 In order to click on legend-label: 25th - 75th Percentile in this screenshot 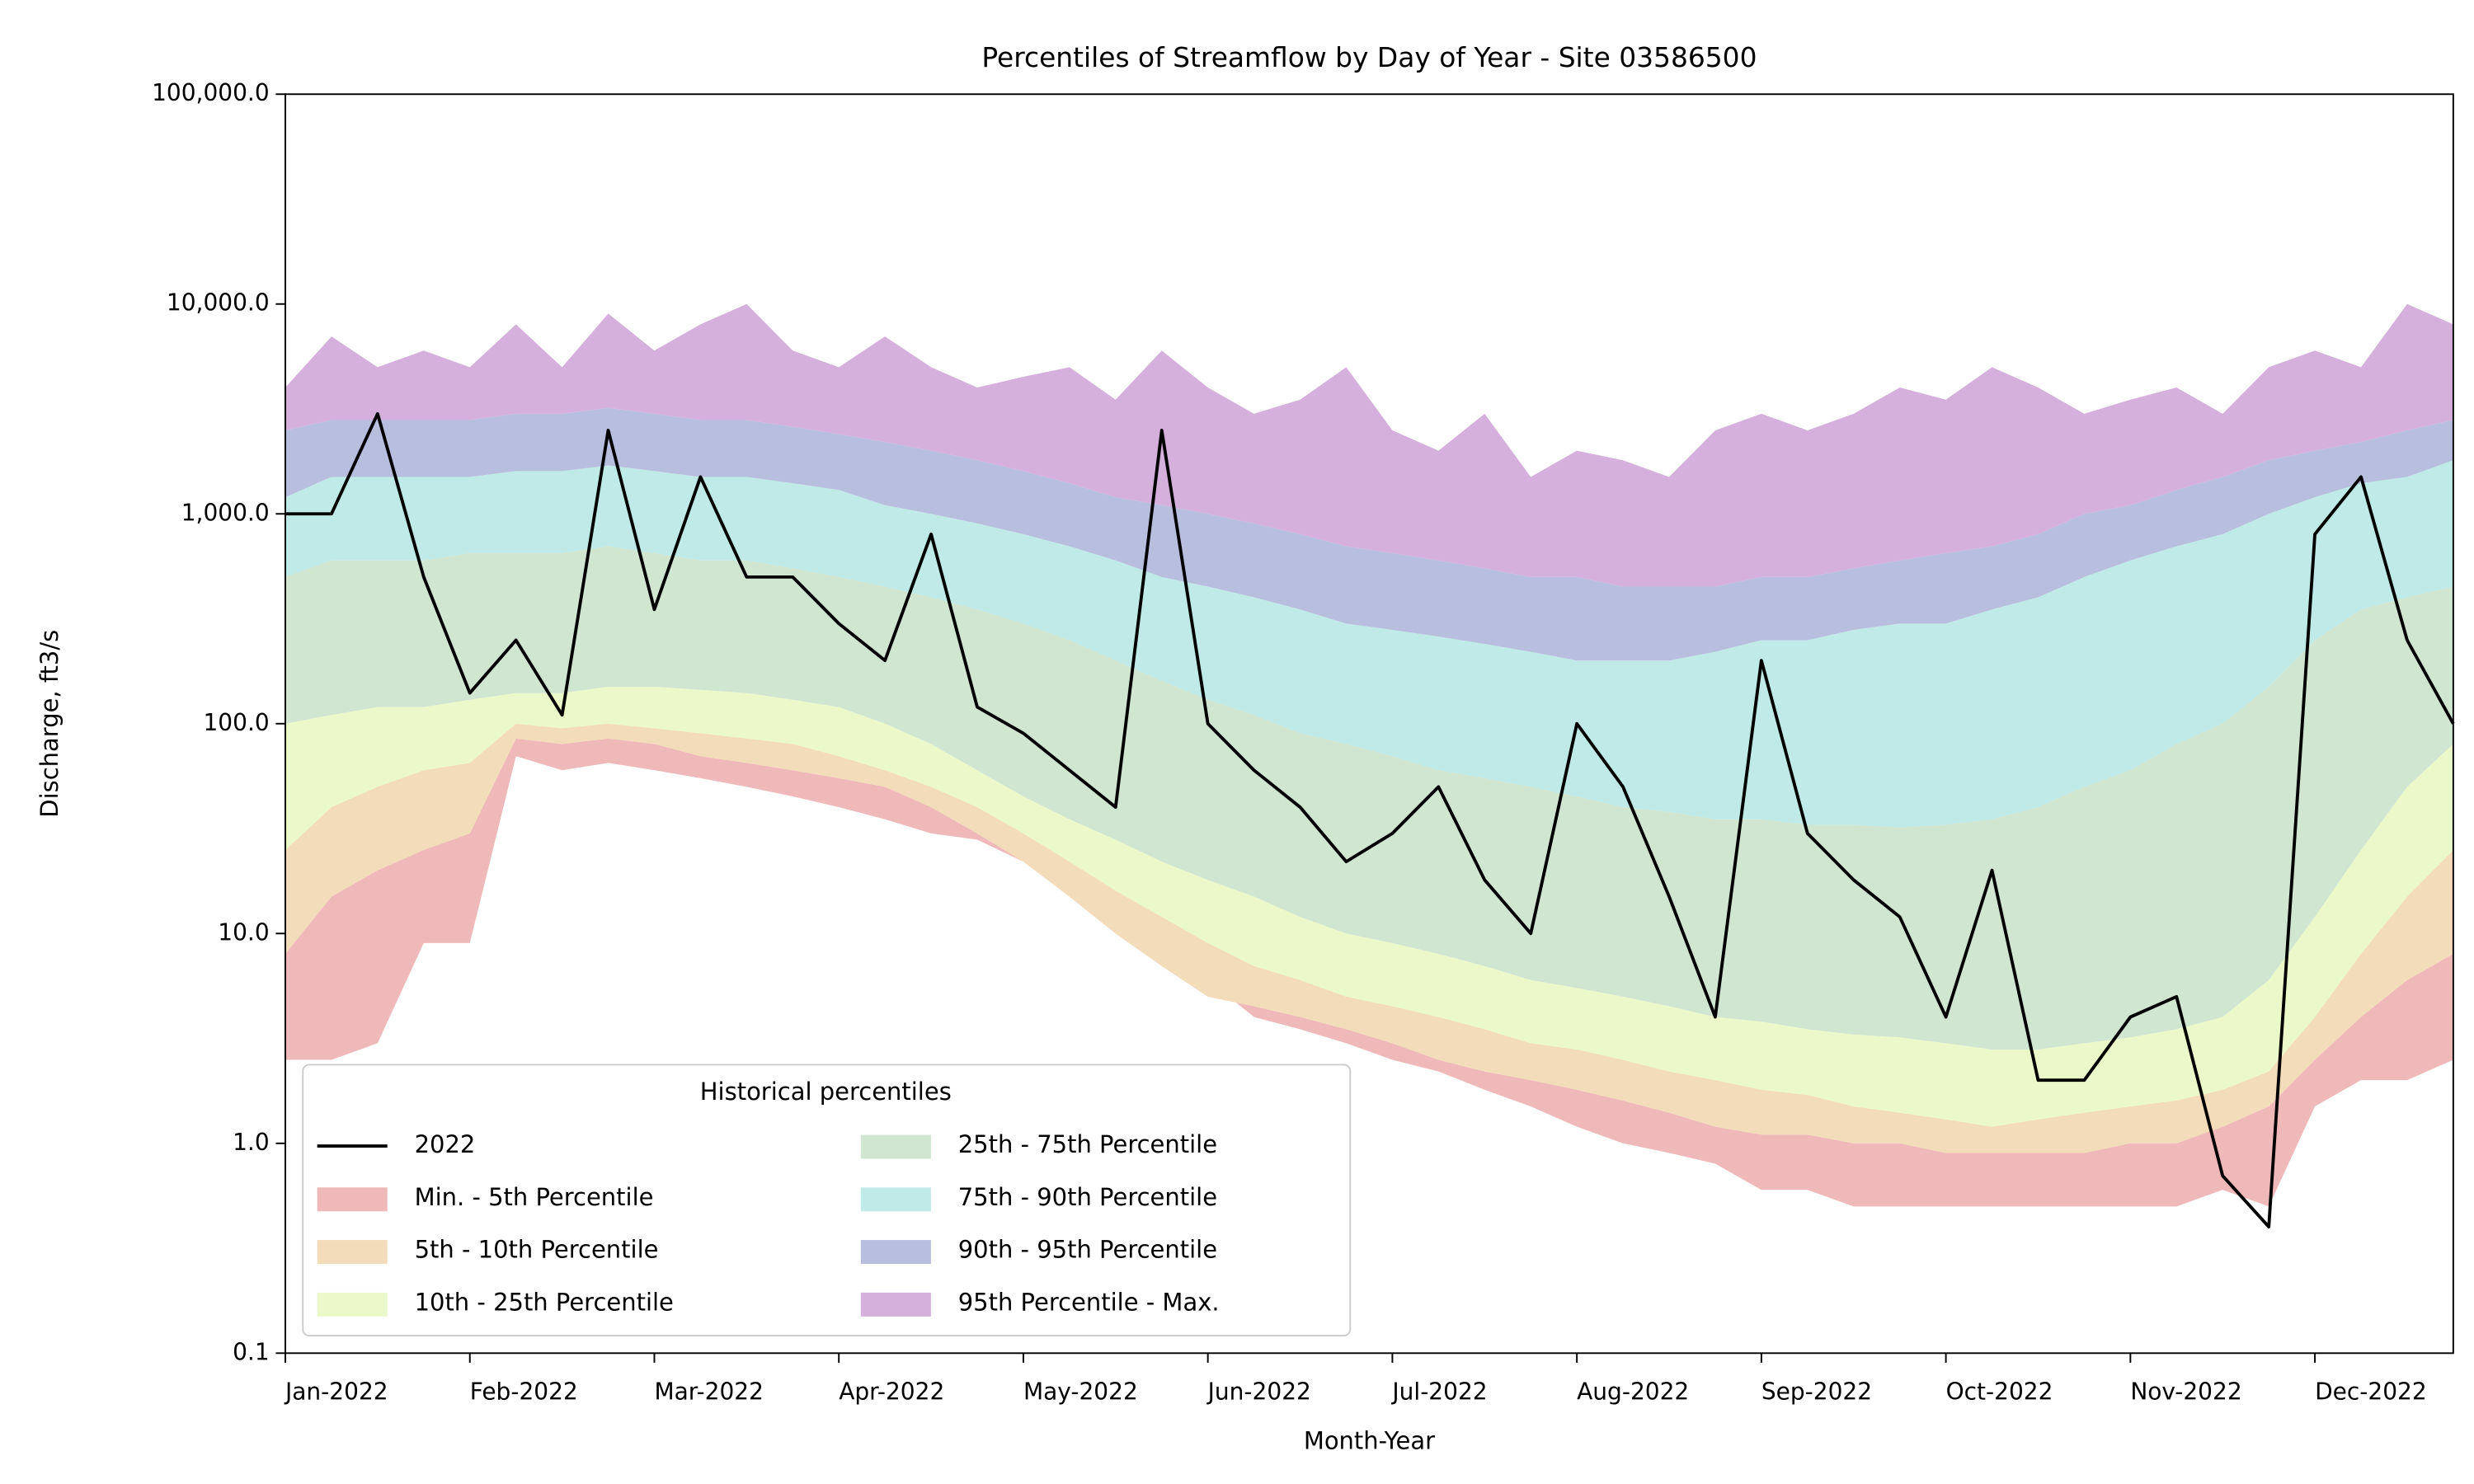, I will do `click(1087, 1144)`.